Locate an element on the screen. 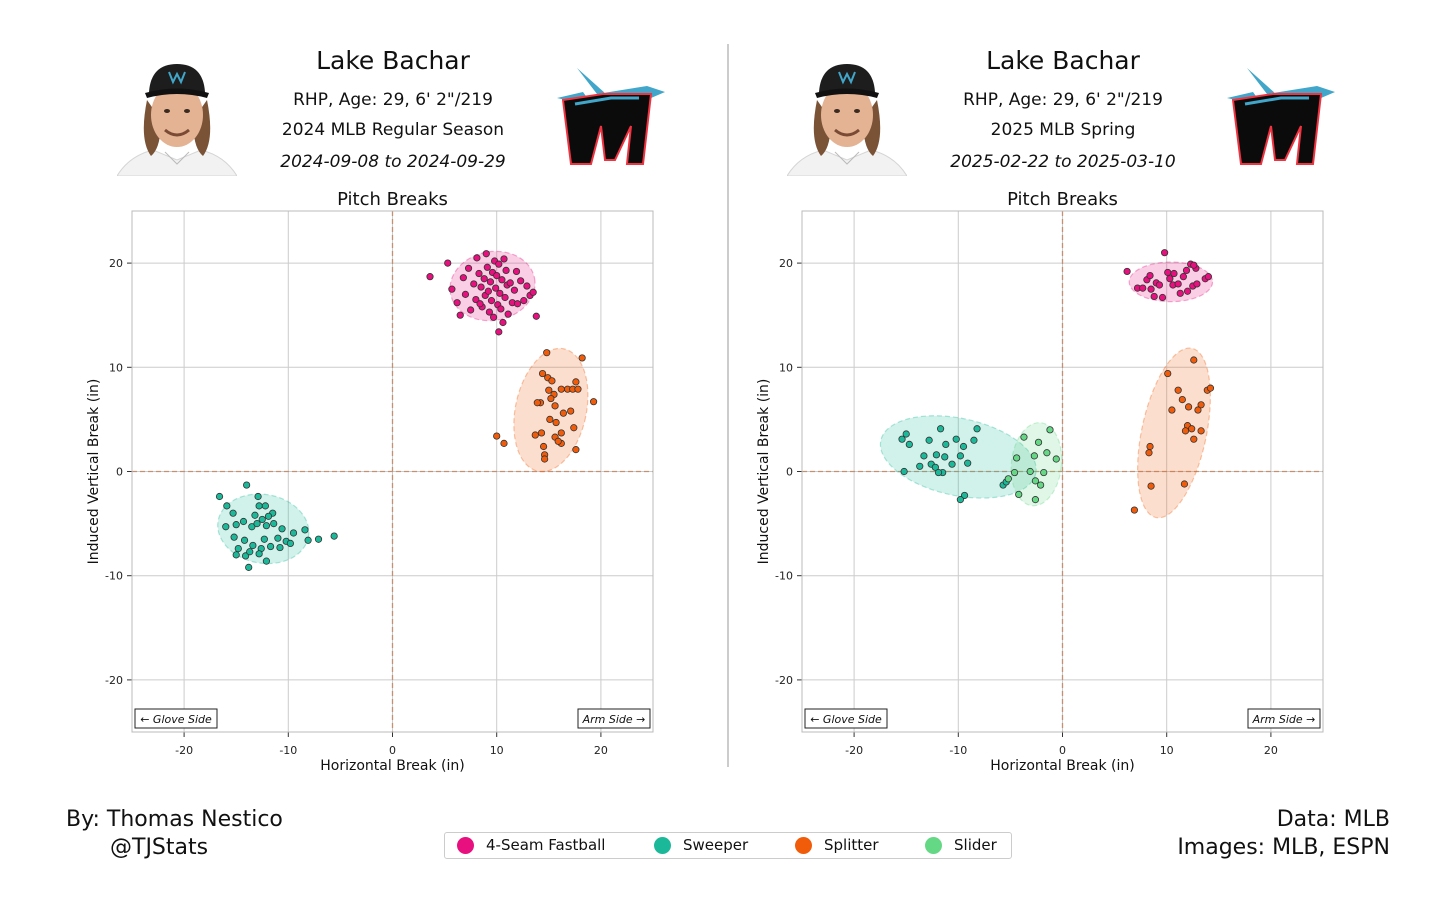  player-name: Lake Bachar is located at coordinates (393, 60).